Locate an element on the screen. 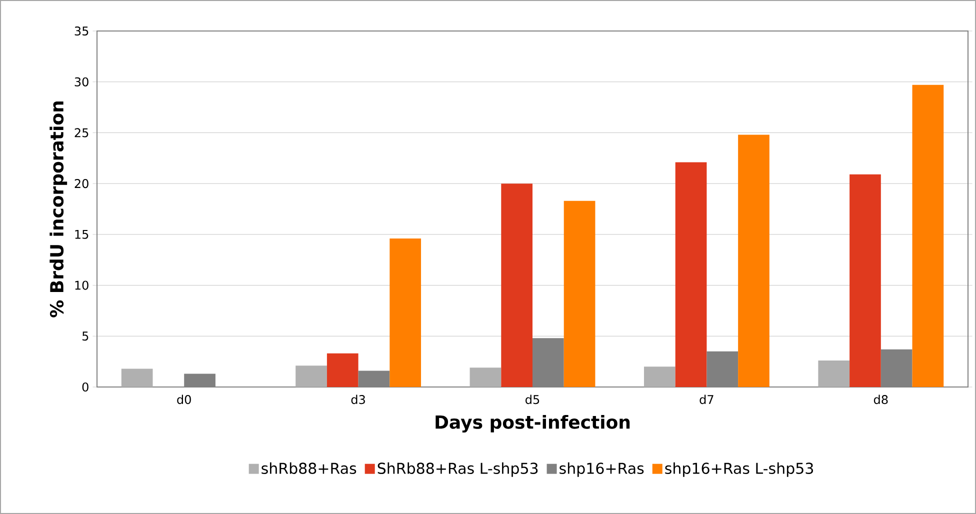  x-tick-label: d7 is located at coordinates (707, 399).